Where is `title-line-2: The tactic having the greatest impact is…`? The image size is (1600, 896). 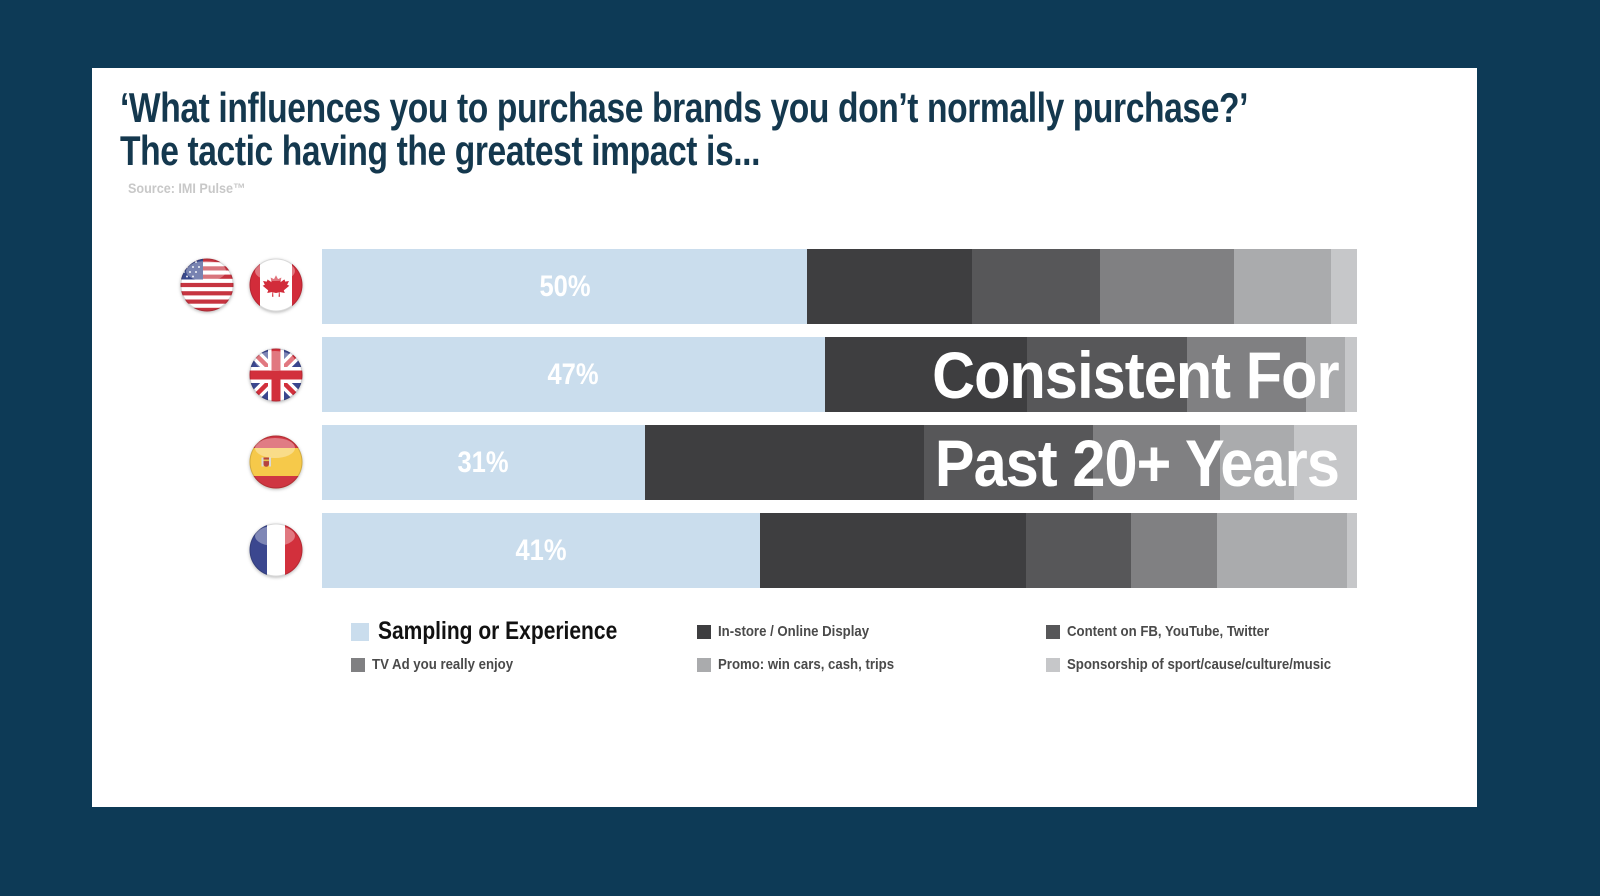 title-line-2: The tactic having the greatest impact is… is located at coordinates (440, 150).